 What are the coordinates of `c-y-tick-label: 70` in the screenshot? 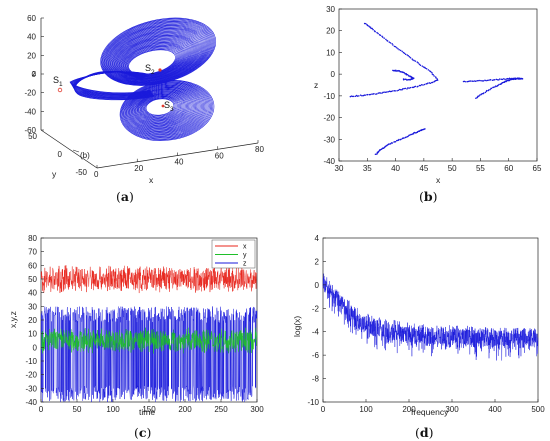 It's located at (32, 252).